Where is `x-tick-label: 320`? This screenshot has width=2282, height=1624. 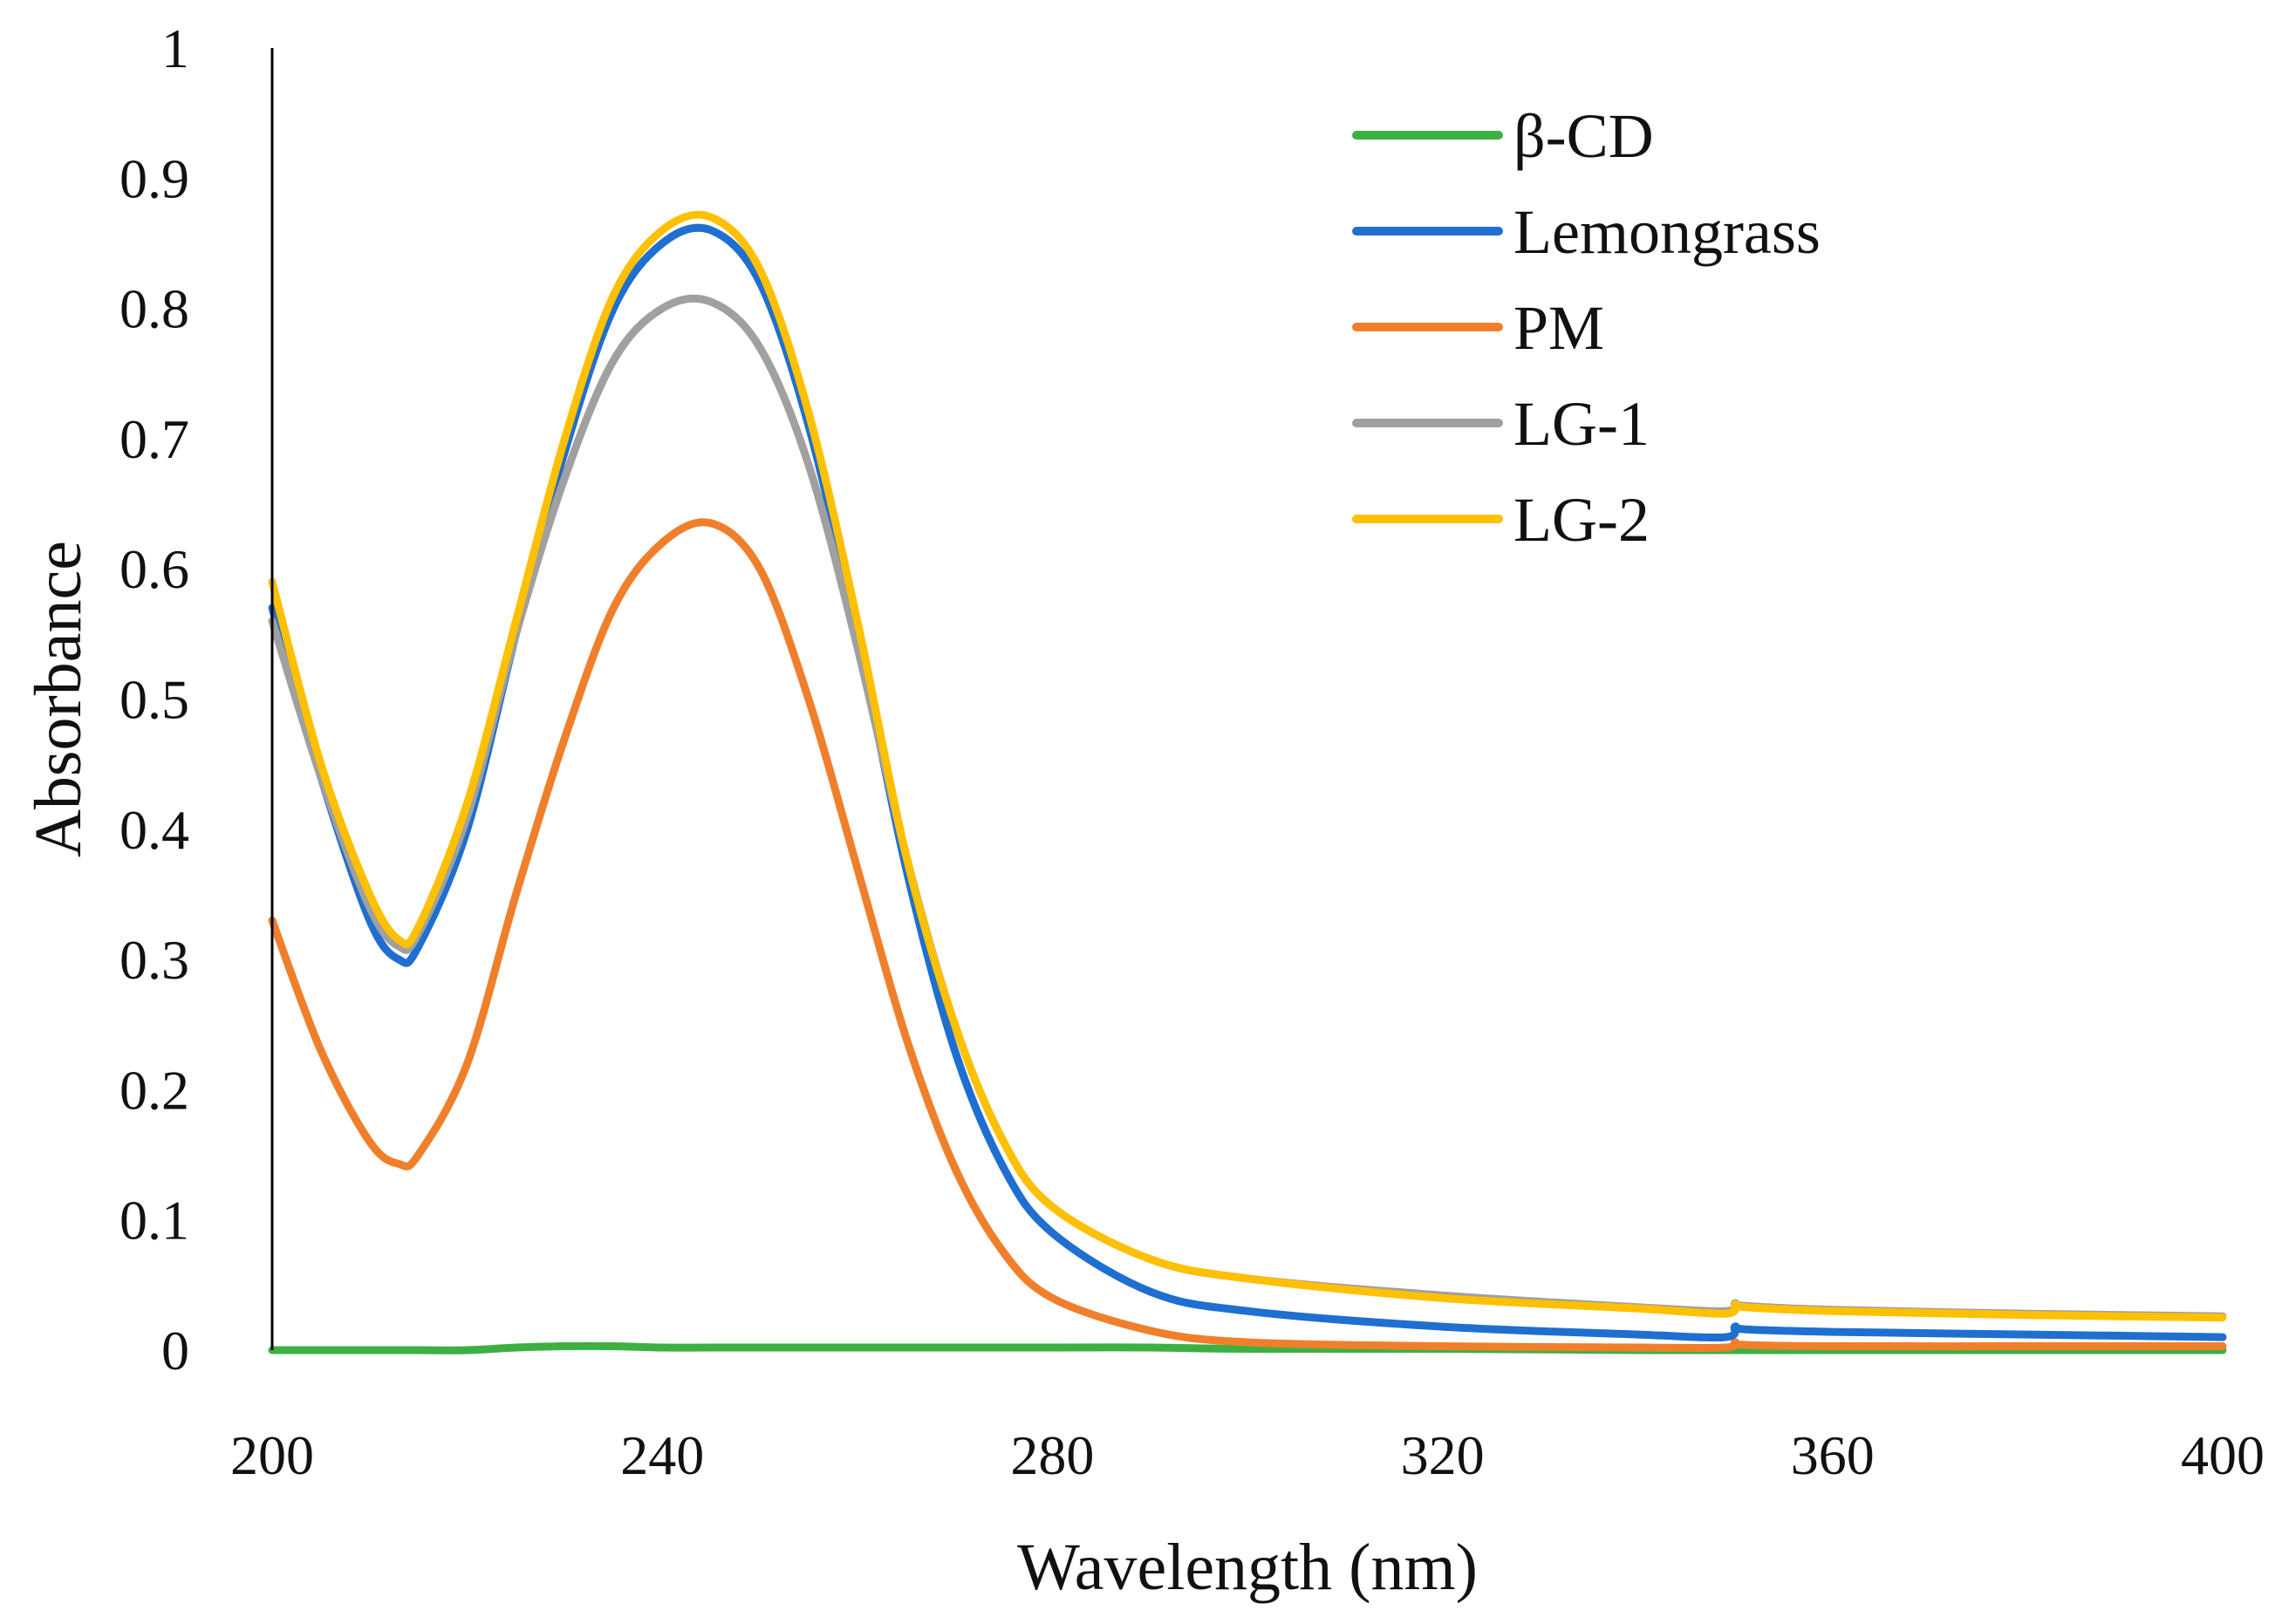 x-tick-label: 320 is located at coordinates (1443, 1455).